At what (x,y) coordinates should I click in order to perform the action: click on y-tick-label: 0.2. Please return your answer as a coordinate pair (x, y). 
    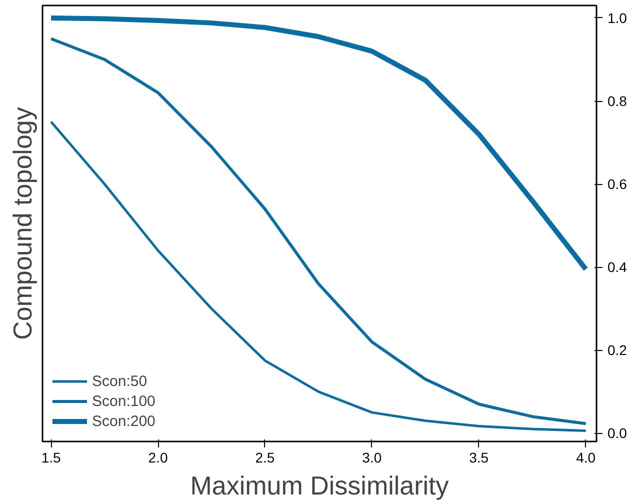
    Looking at the image, I should click on (618, 350).